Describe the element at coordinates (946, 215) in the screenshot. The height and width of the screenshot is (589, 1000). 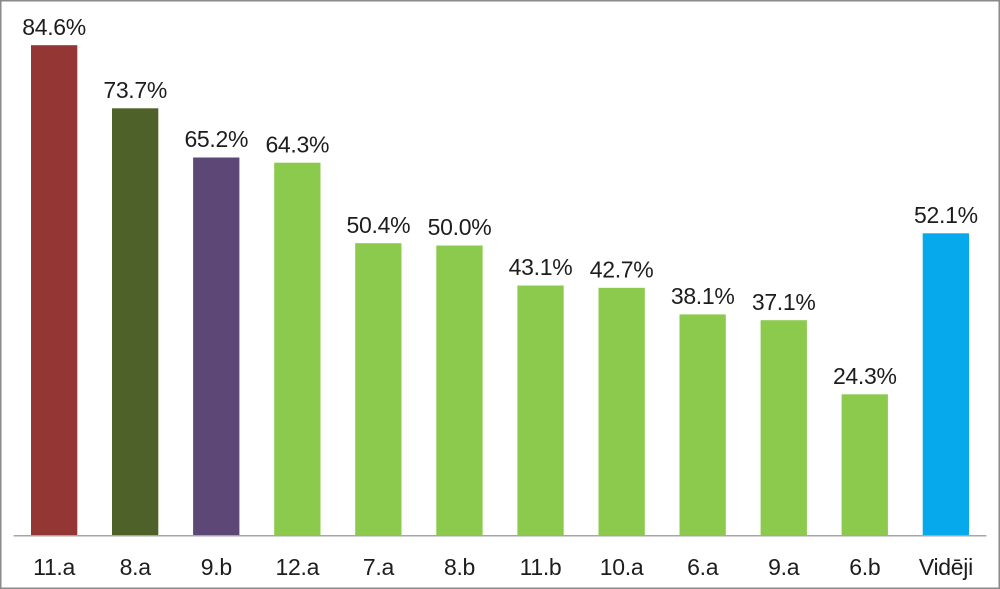
I see `svg-text: 52.1%` at that location.